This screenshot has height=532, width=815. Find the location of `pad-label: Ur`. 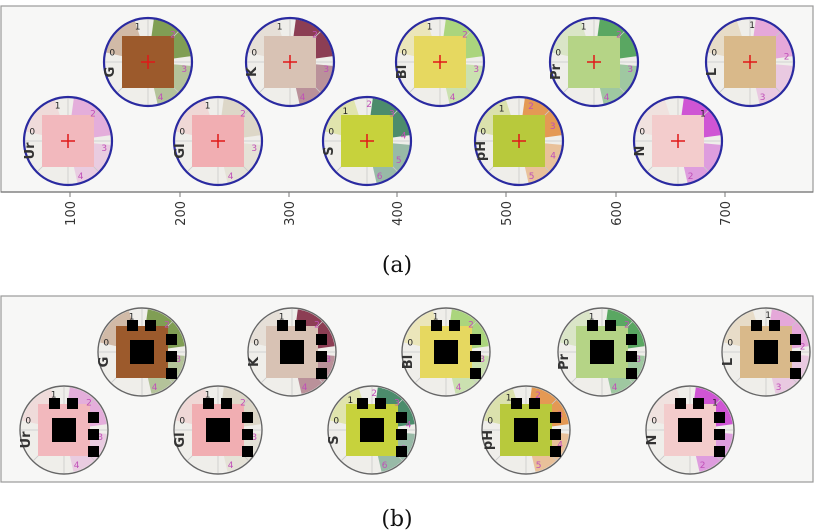

pad-label: Ur is located at coordinates (26, 440).